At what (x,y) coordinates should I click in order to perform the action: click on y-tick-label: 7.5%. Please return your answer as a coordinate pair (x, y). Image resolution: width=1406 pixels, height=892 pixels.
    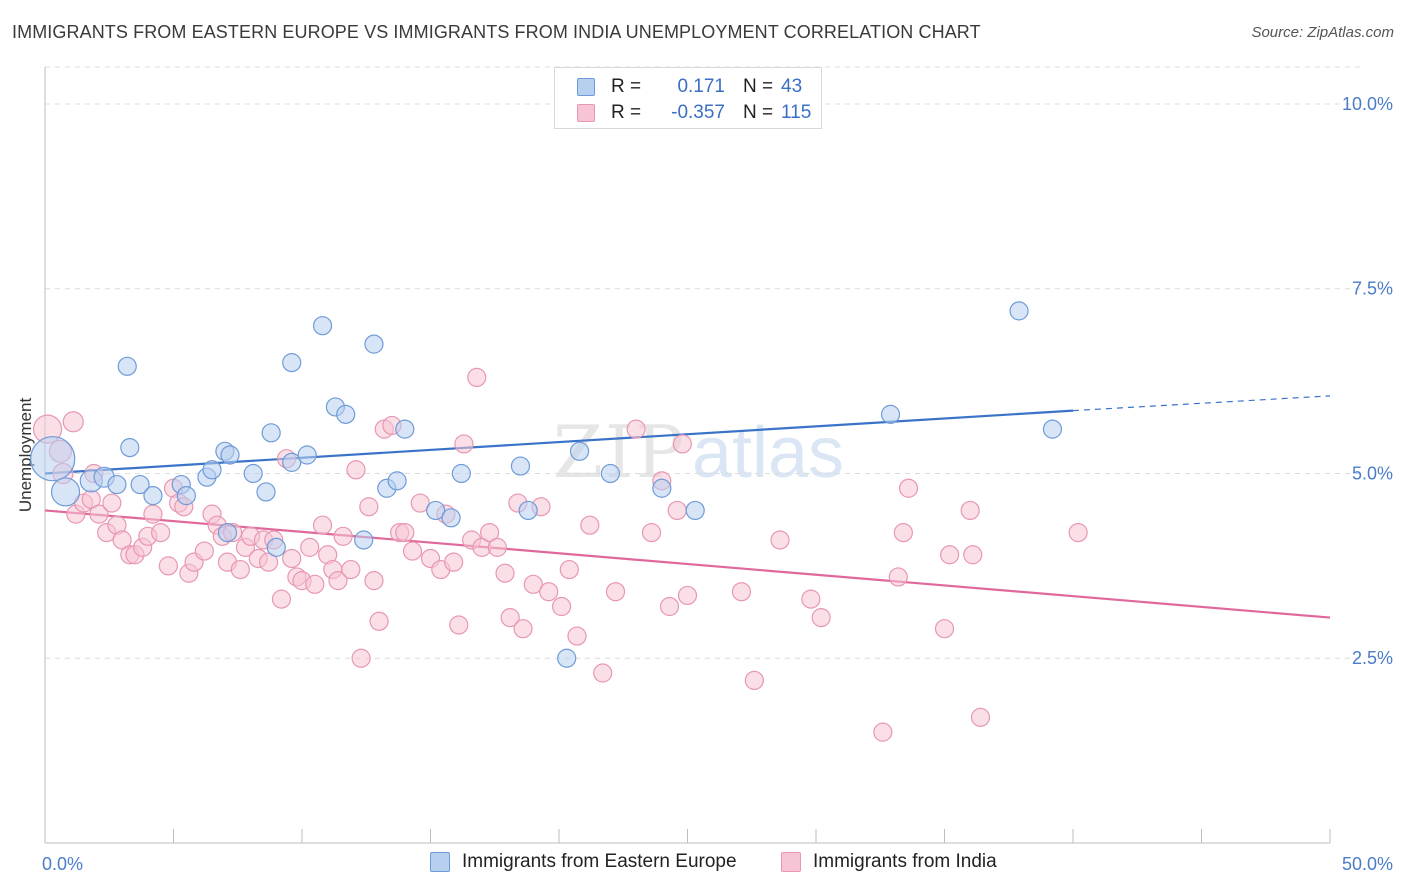
    Looking at the image, I should click on (1372, 289).